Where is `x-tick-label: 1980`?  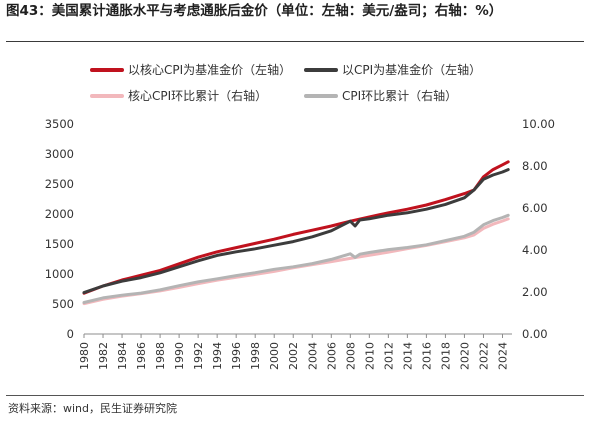
x-tick-label: 1980 is located at coordinates (84, 356).